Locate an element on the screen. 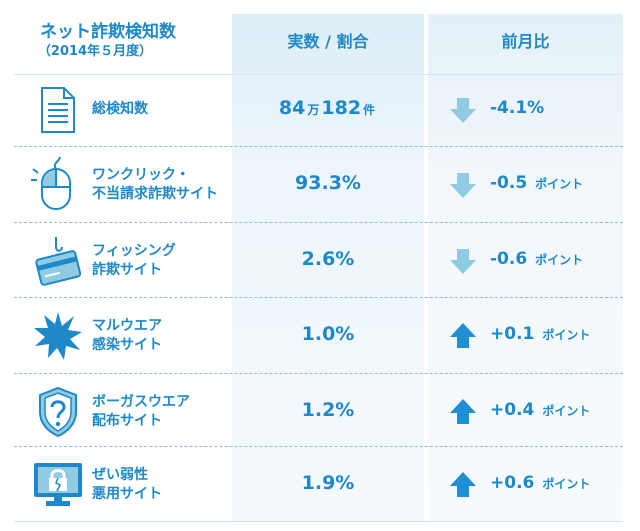 This screenshot has height=531, width=640. table-title: ネット詐欺検知数 is located at coordinates (108, 32).